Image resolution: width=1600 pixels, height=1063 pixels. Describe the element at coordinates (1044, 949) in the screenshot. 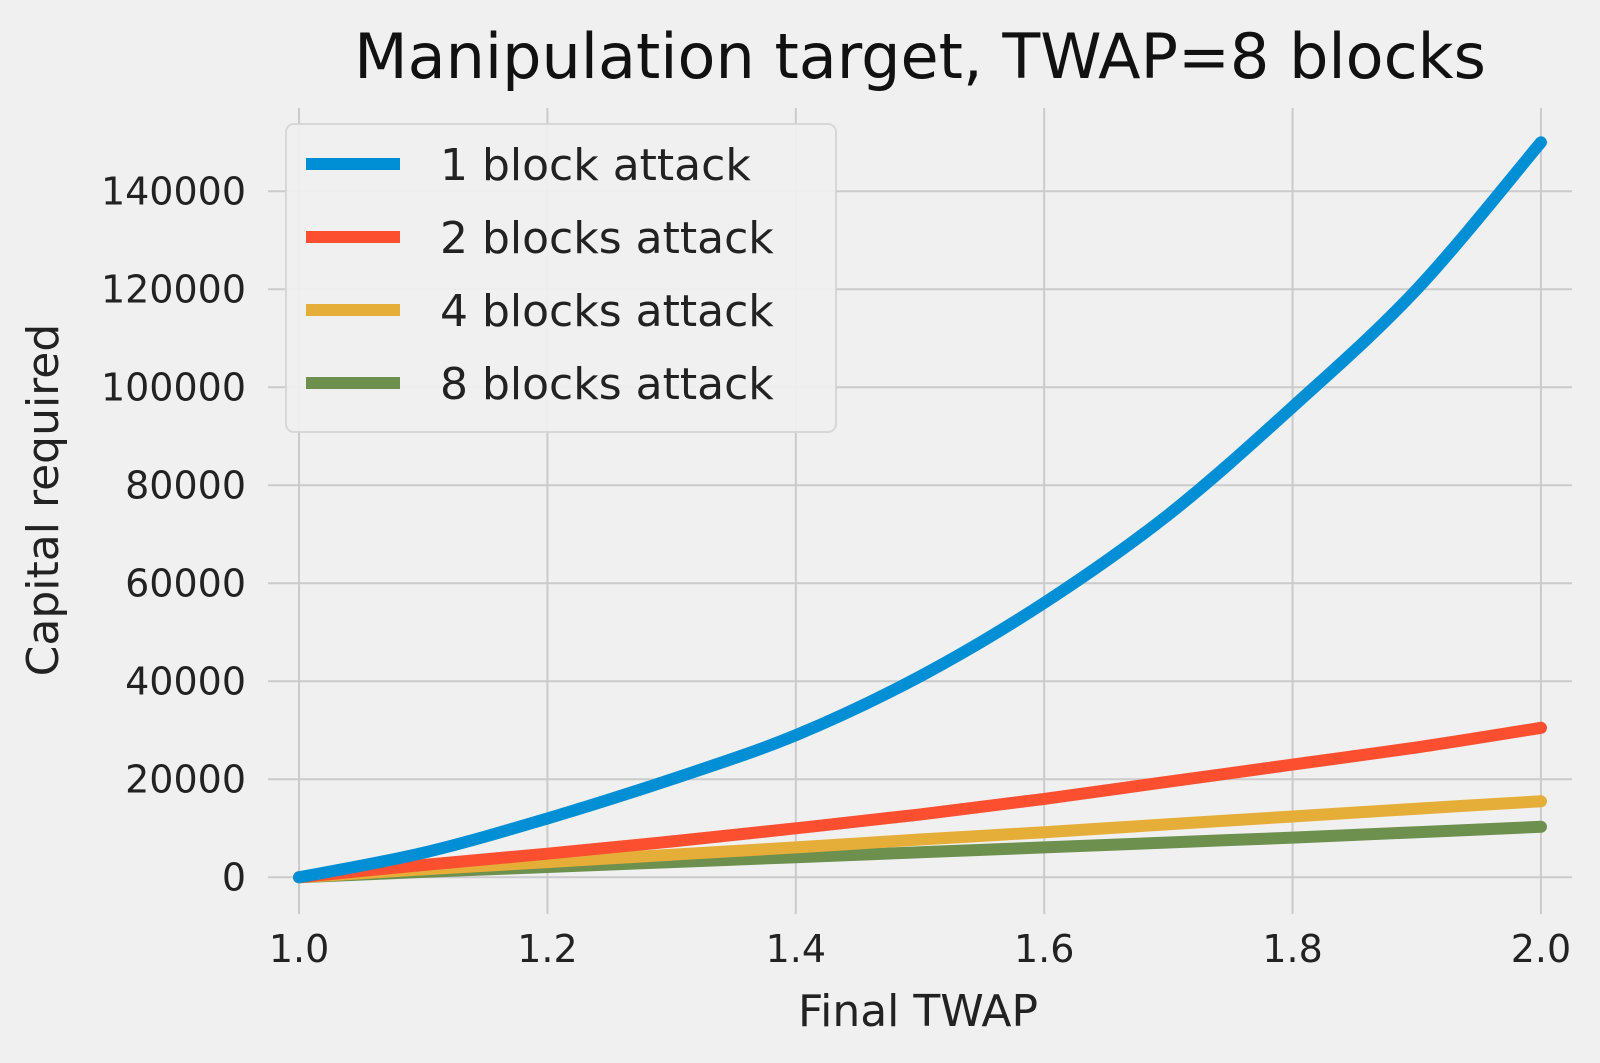

I see `x-tick-label: 1.6` at that location.